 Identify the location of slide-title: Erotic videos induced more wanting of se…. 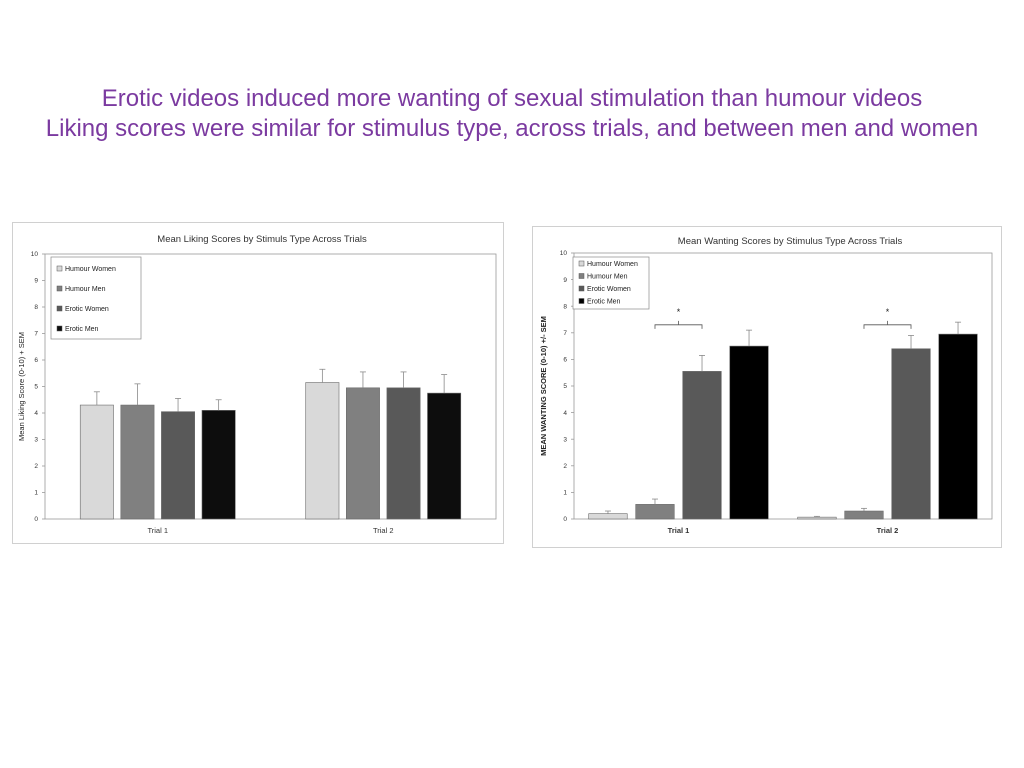
(512, 114).